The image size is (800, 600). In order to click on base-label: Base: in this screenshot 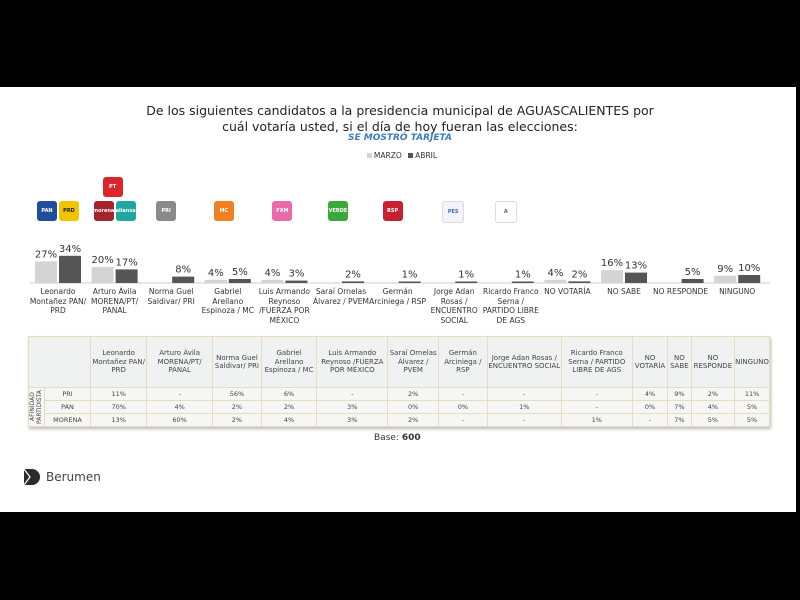, I will do `click(386, 438)`.